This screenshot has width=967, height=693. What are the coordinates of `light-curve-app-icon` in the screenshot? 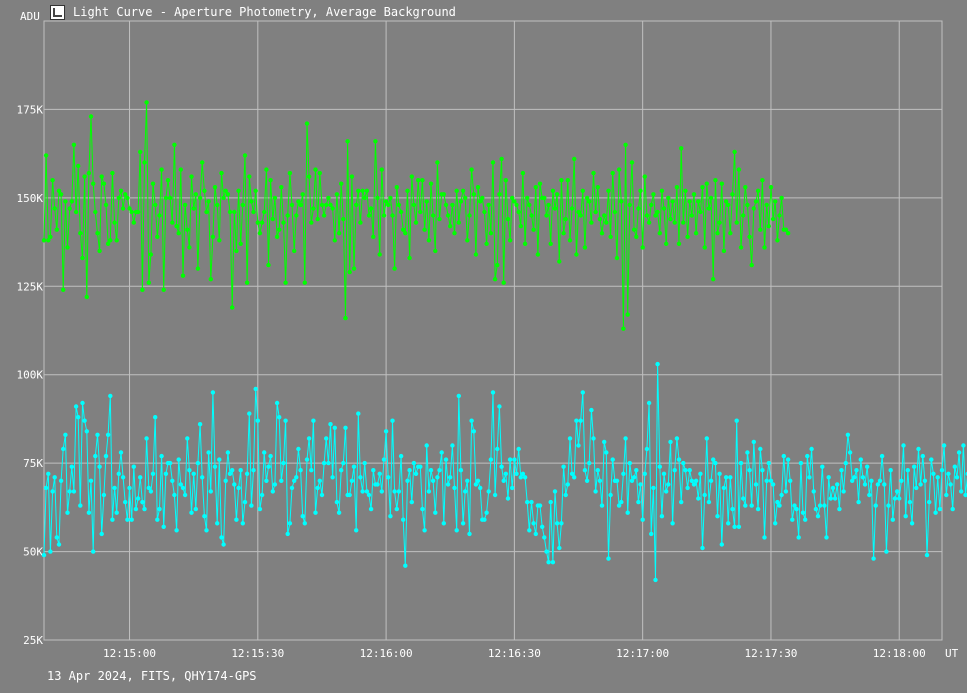 It's located at (57, 12).